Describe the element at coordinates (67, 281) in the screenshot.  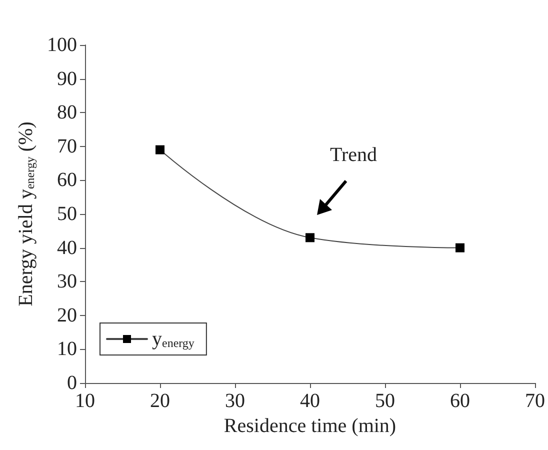
I see `y-tick-label: 30` at that location.